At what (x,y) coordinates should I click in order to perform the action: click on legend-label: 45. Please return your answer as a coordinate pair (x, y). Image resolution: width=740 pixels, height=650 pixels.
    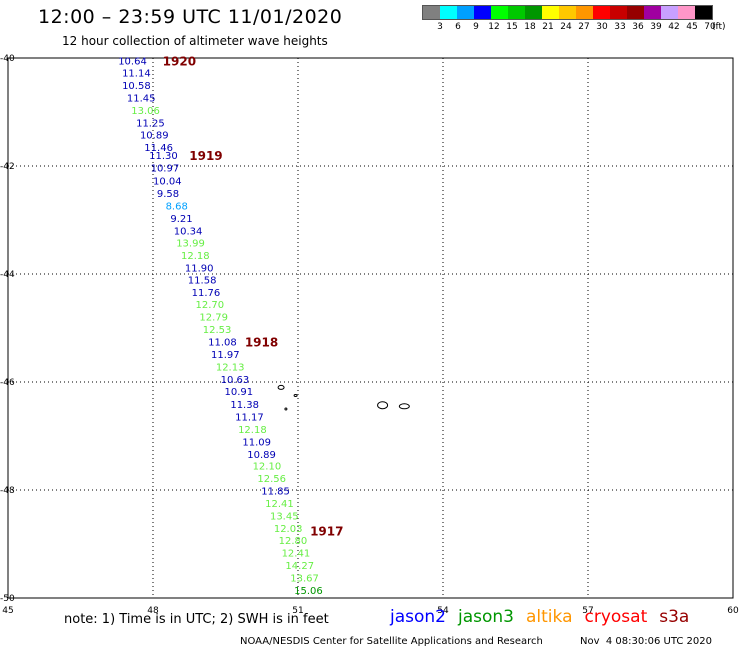
    Looking at the image, I should click on (692, 27).